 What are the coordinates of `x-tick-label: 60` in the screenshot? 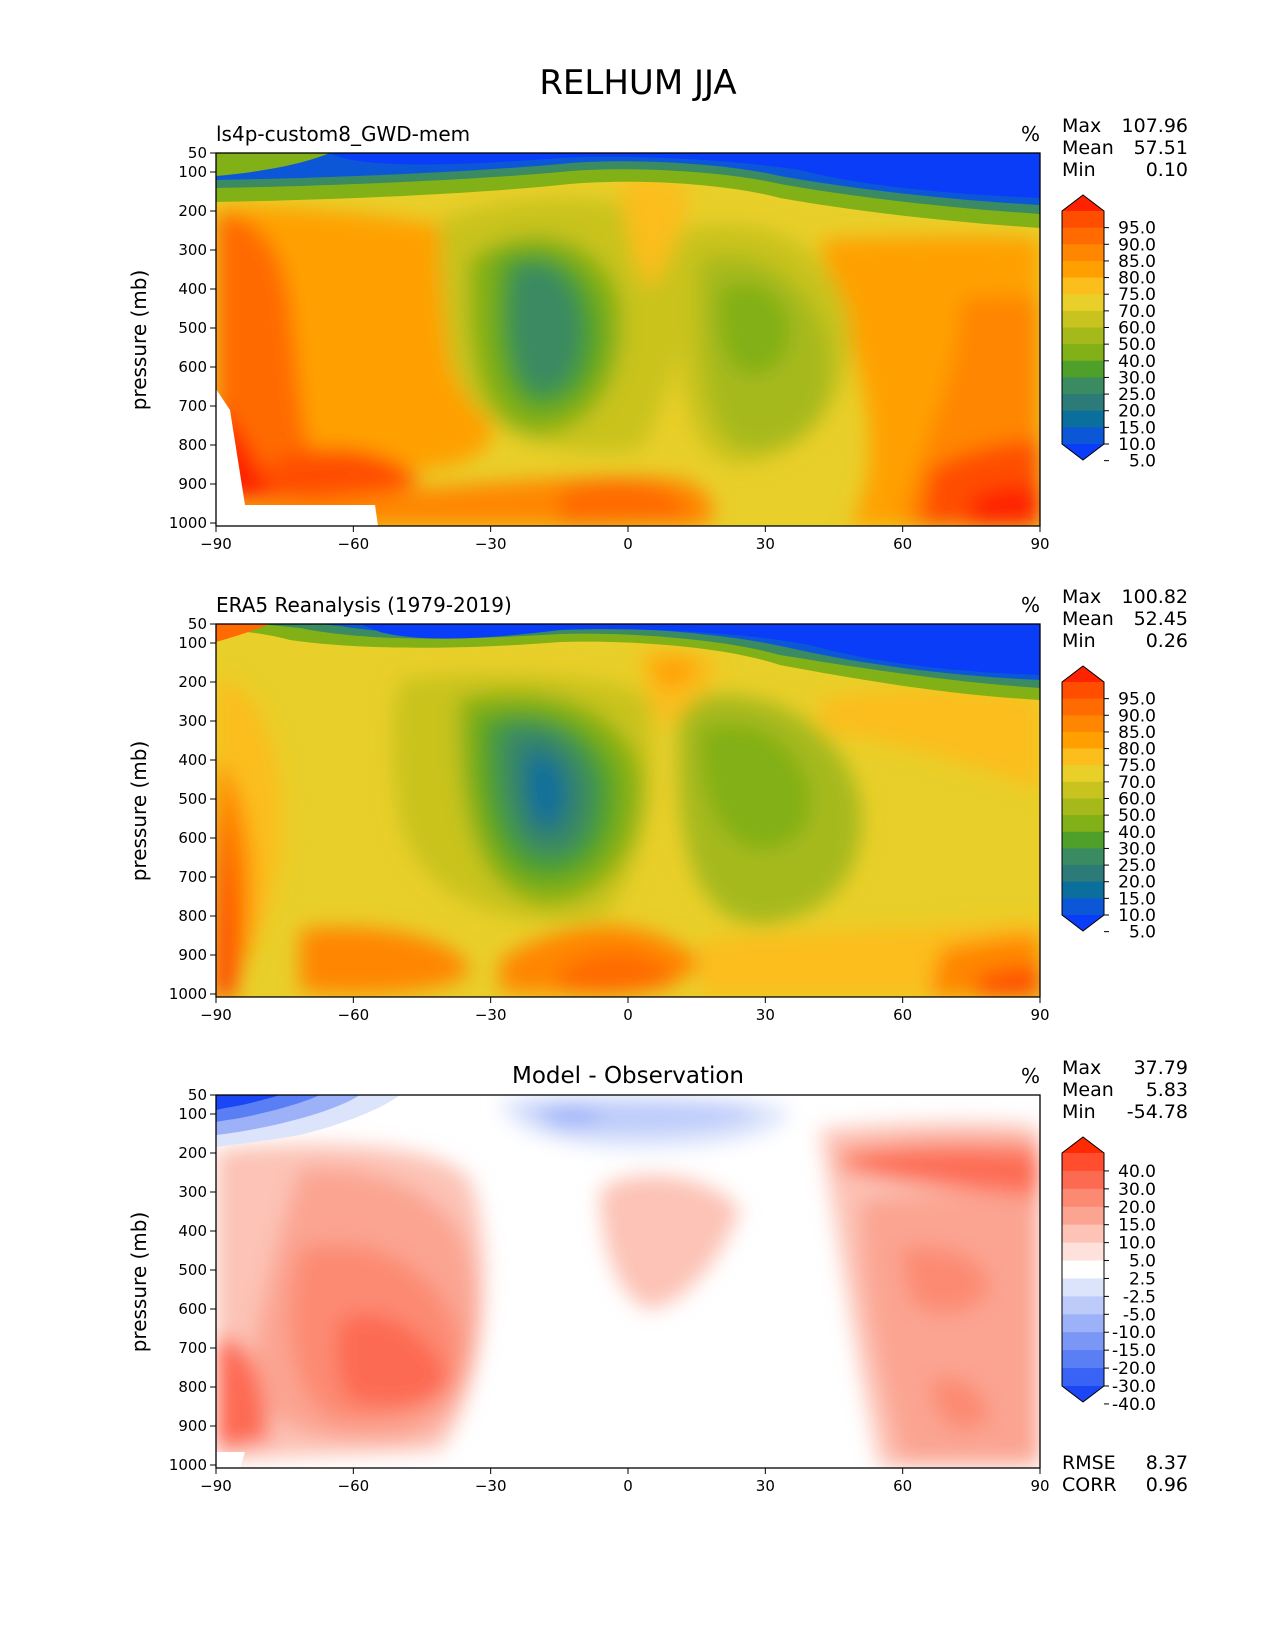 It's located at (902, 544).